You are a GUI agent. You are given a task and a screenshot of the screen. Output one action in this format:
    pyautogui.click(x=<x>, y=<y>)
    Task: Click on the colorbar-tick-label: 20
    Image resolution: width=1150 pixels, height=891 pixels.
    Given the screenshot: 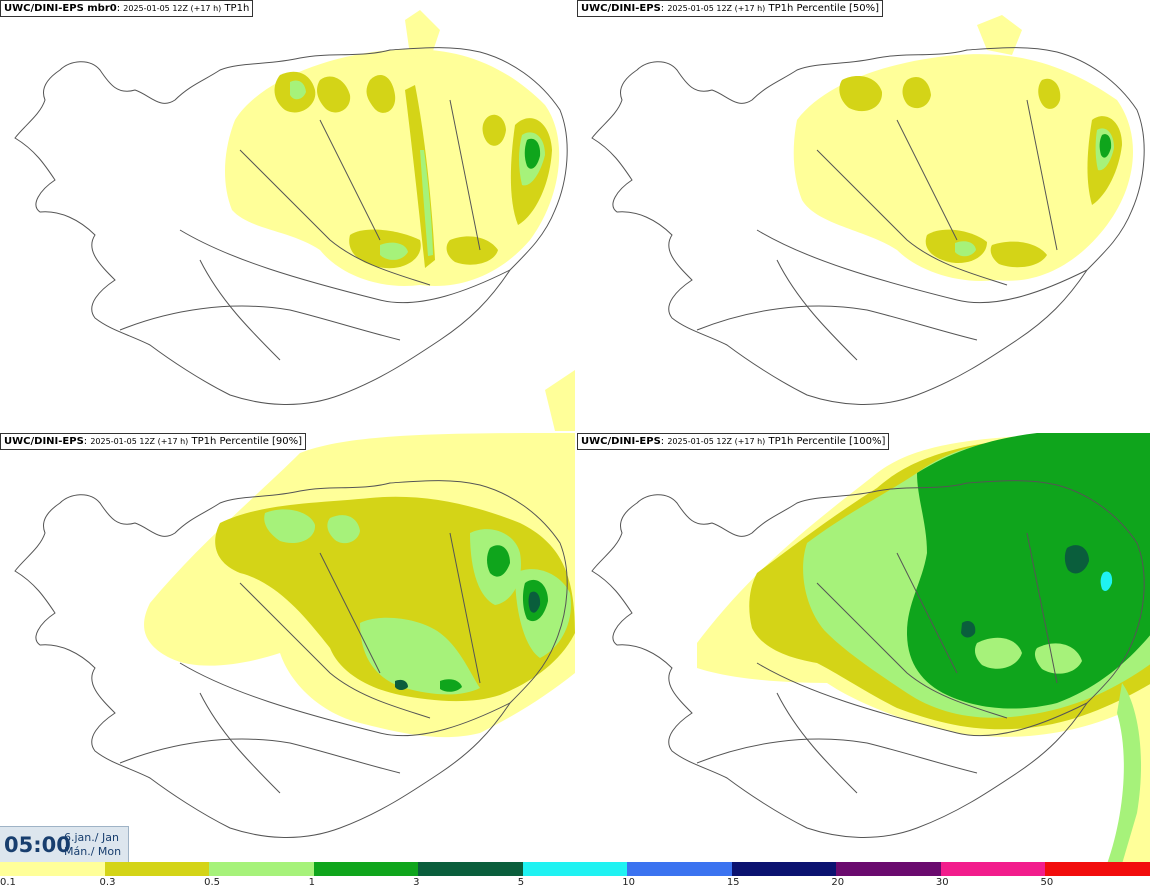 What is the action you would take?
    pyautogui.click(x=838, y=882)
    